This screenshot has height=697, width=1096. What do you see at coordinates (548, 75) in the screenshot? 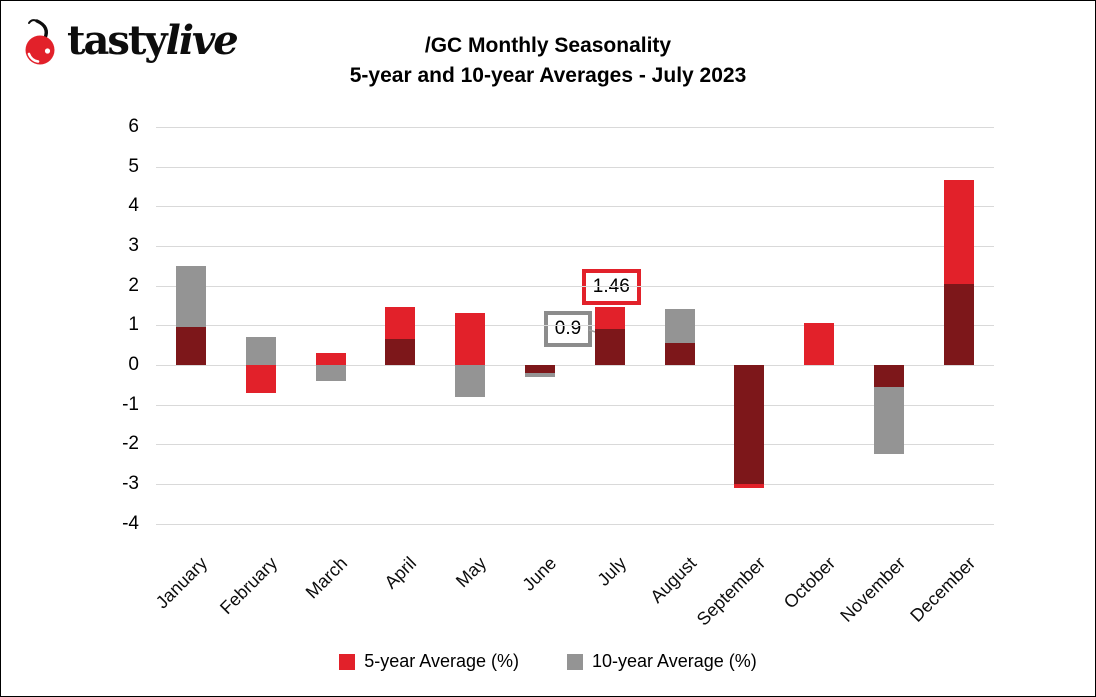
I see `chart-title-line2: 5-year and 10-year Averages - July 2023` at bounding box center [548, 75].